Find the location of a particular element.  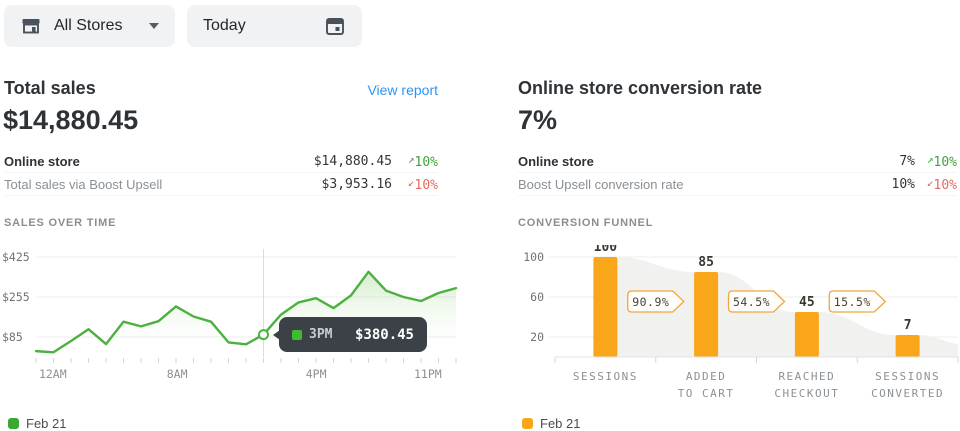

sales-legend: Feb 21 is located at coordinates (37, 423).